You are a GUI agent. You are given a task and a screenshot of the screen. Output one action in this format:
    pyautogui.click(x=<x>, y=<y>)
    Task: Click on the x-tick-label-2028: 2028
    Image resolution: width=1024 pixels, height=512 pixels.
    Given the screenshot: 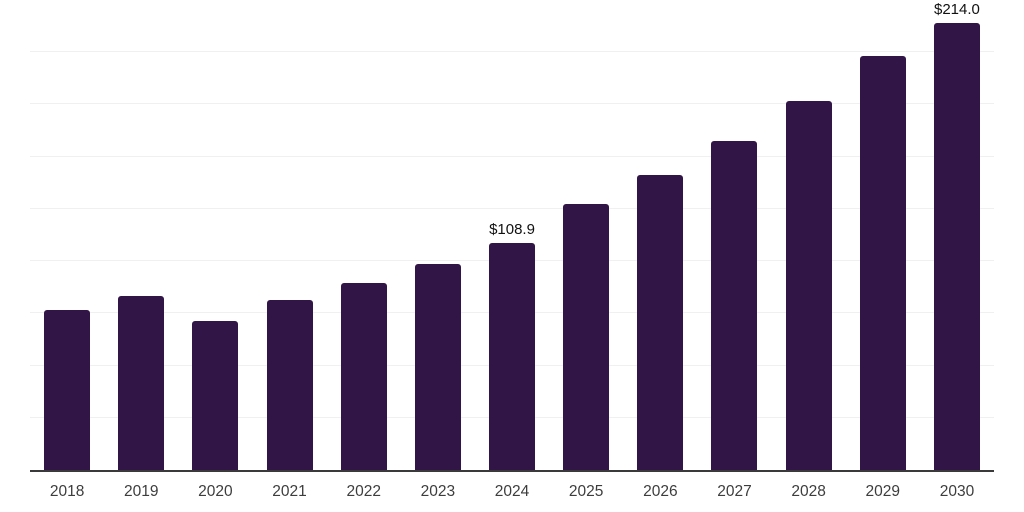 What is the action you would take?
    pyautogui.click(x=808, y=491)
    